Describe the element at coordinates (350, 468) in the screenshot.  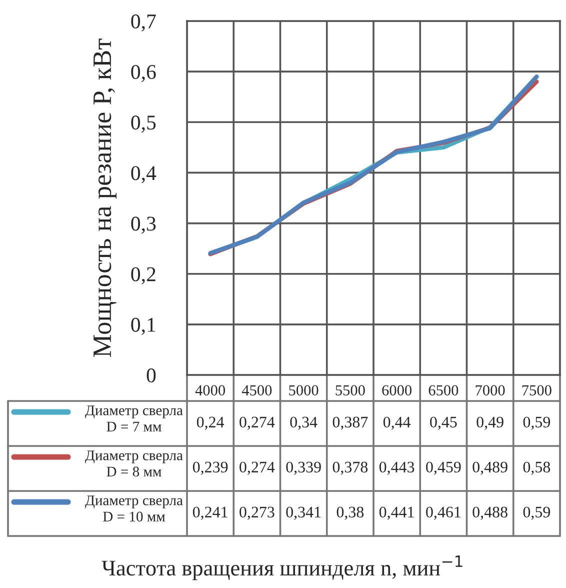
I see `data-label: 0,378` at that location.